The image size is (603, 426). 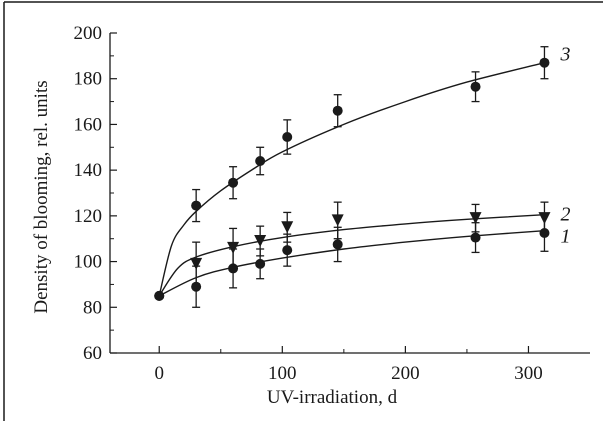 I want to click on x-tick-label: 0, so click(x=159, y=373).